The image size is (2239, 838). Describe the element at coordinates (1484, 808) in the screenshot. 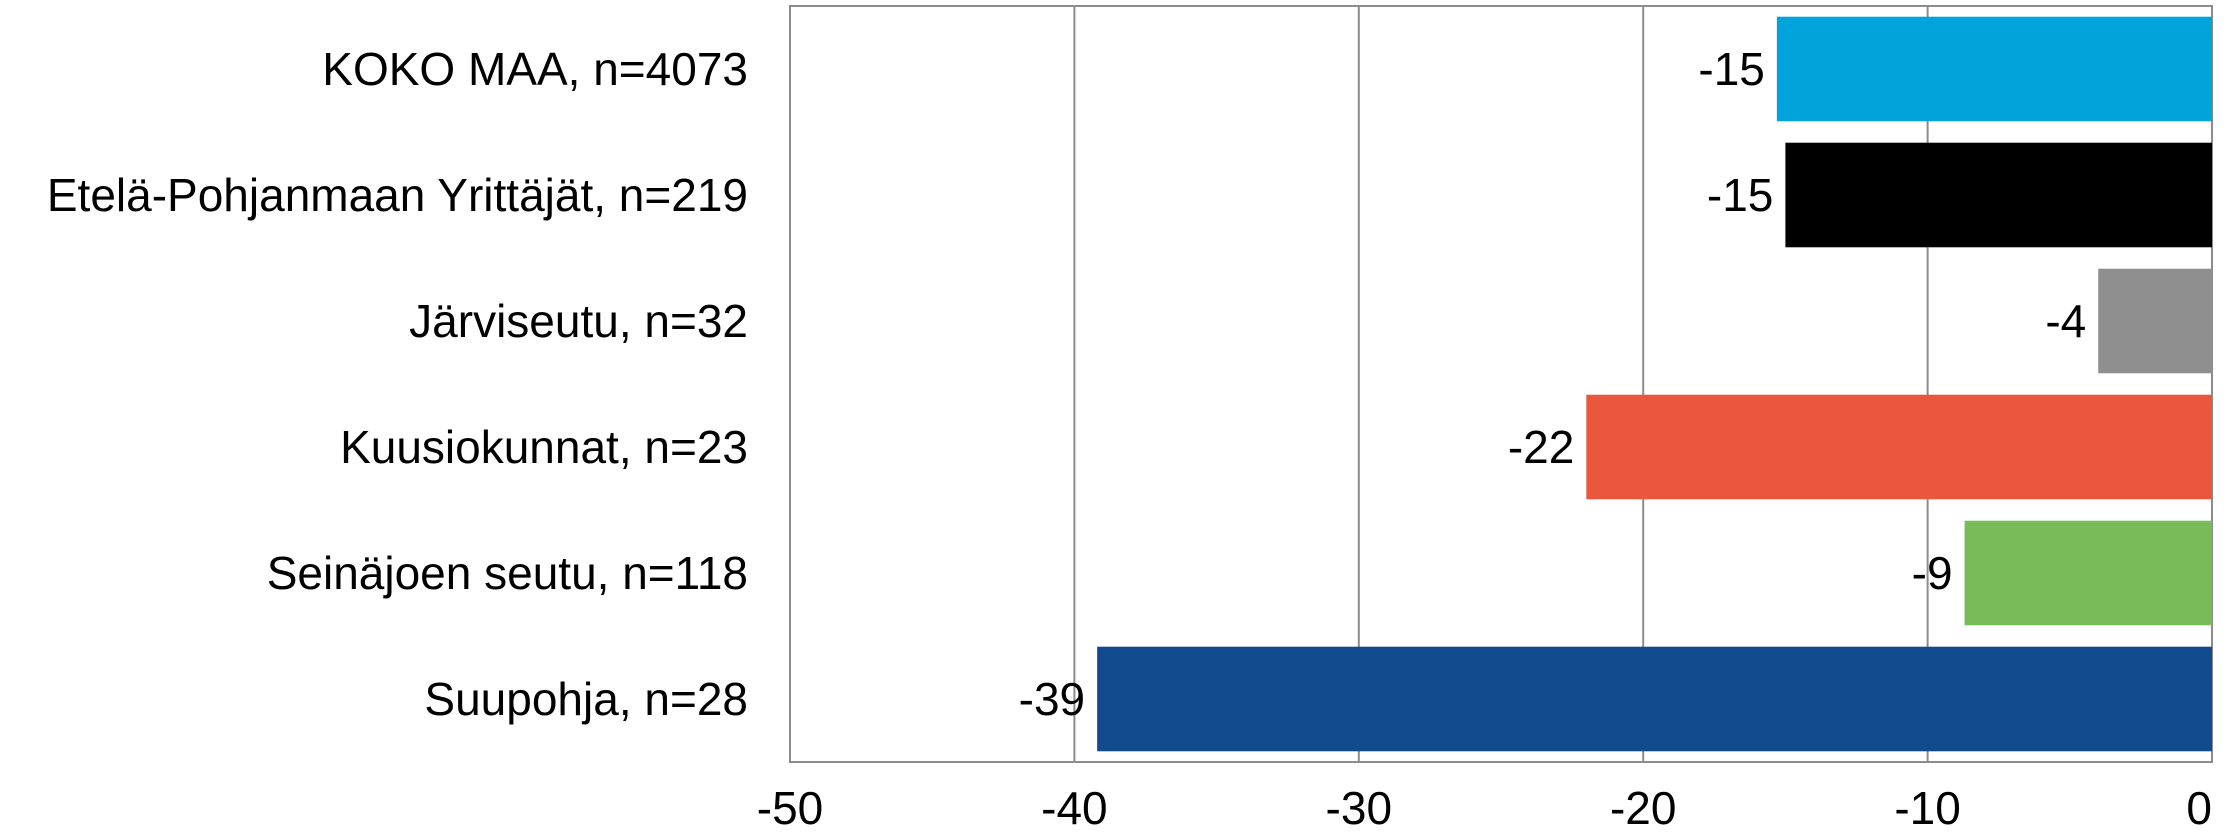

I see `x-tick-labels: -50 -40 -30 -20 -10 0` at that location.